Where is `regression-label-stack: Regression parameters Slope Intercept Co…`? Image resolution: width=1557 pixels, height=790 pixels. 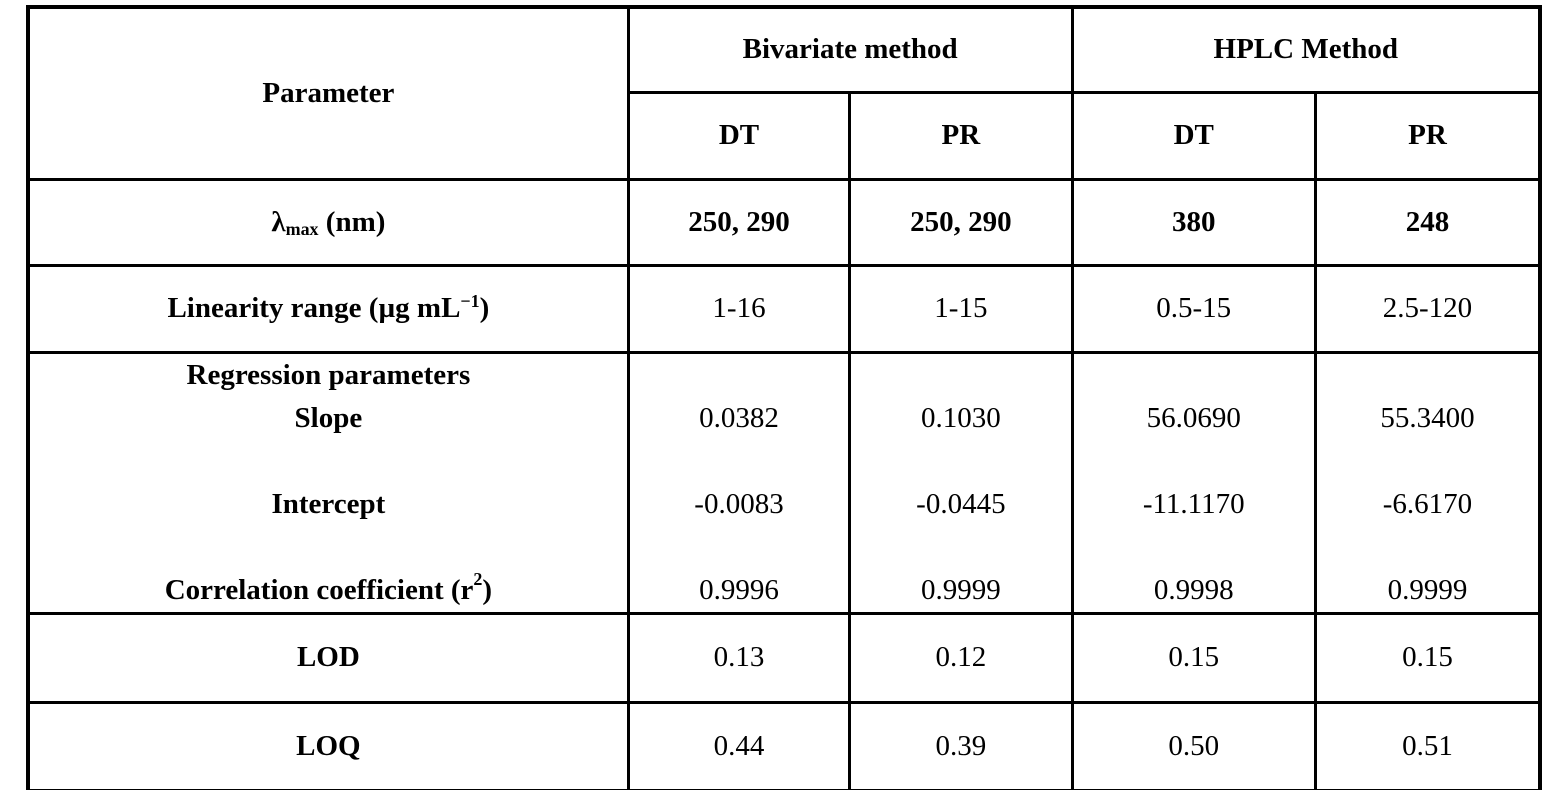 regression-label-stack: Regression parameters Slope Intercept Co… is located at coordinates (328, 483).